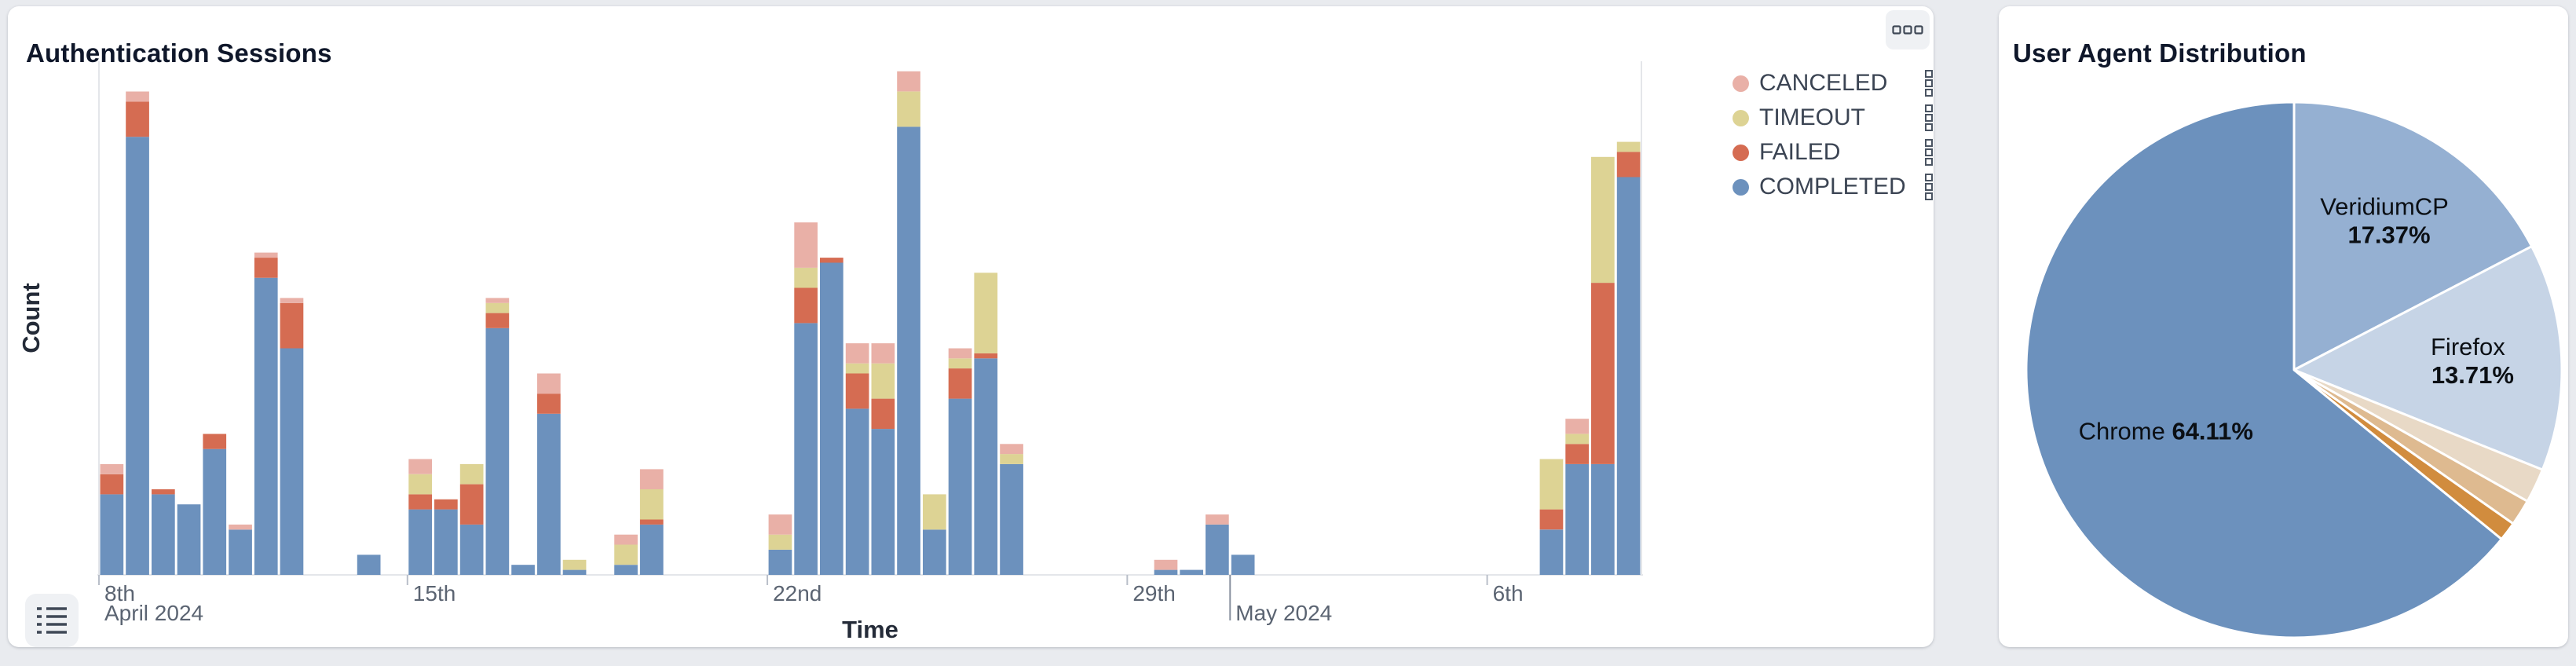 This screenshot has height=666, width=2576. Describe the element at coordinates (2413, 236) in the screenshot. I see `pie-slice-veridiumcp` at that location.